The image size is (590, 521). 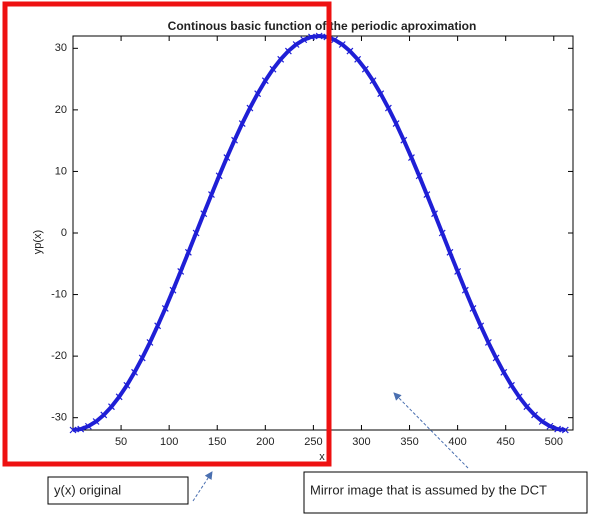 What do you see at coordinates (61, 171) in the screenshot?
I see `y-tick-label: 10` at bounding box center [61, 171].